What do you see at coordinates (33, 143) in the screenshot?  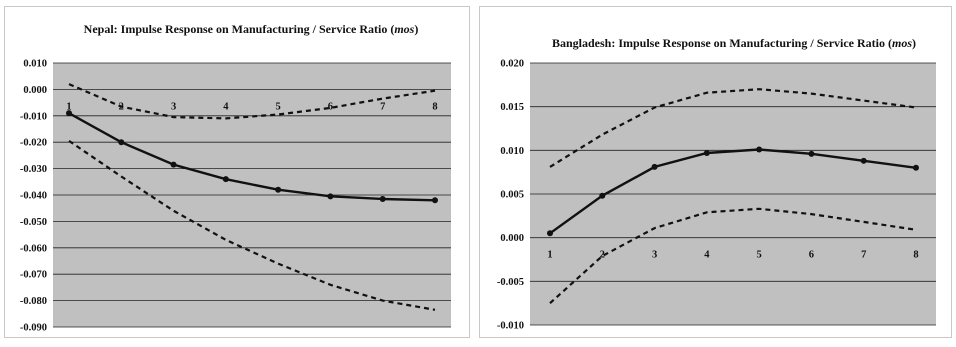 I see `y-tick-label: -0.020` at bounding box center [33, 143].